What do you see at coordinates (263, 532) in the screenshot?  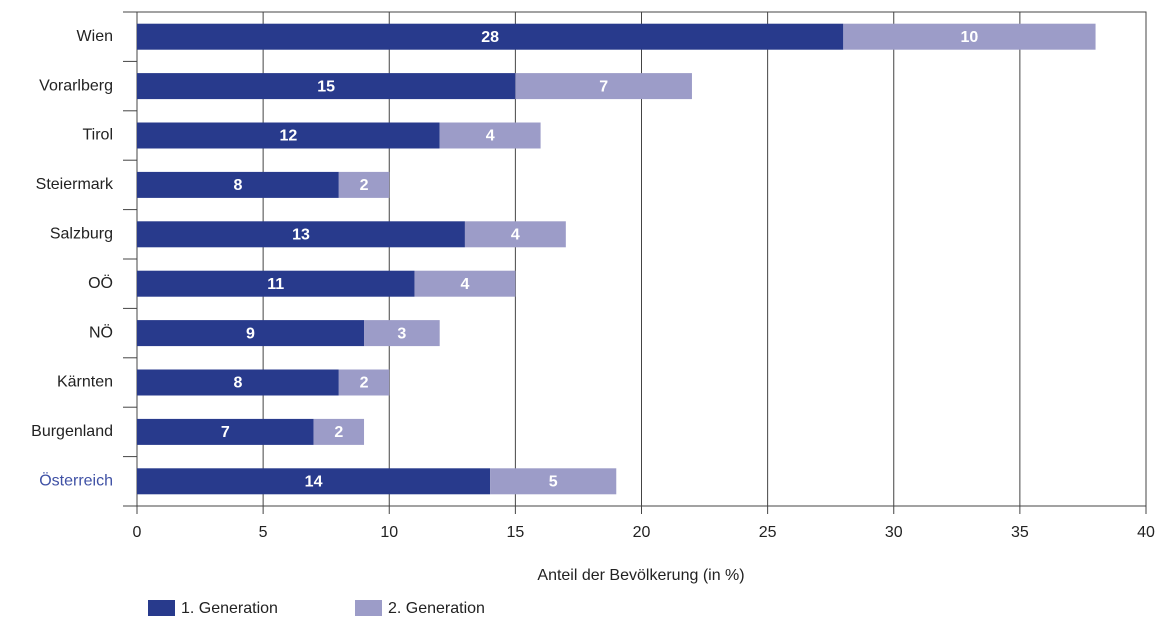 I see `x-tick-label: 5` at bounding box center [263, 532].